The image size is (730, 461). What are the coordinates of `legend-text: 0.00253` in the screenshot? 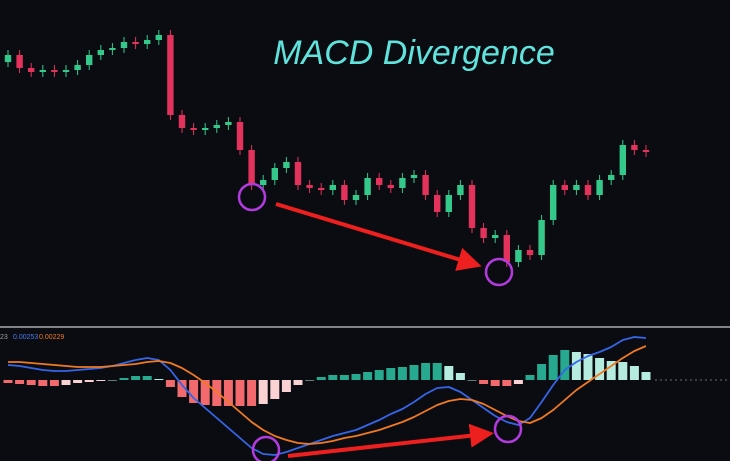 It's located at (25, 337).